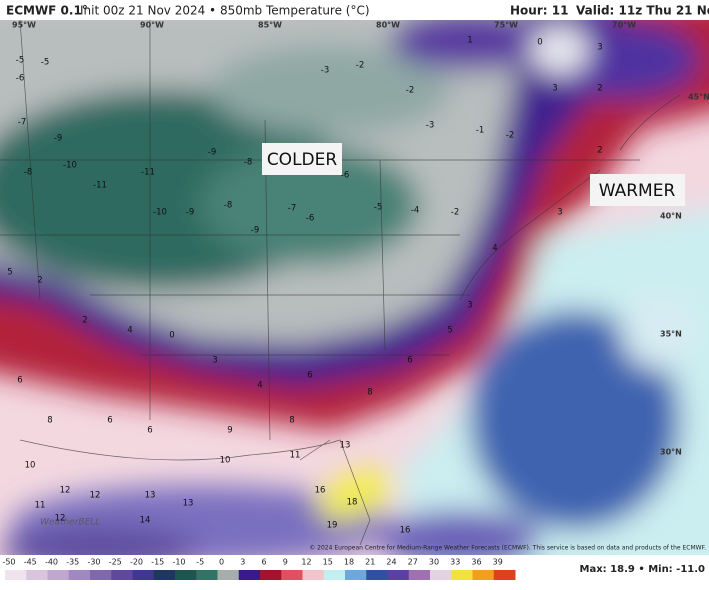  What do you see at coordinates (642, 11) in the screenshot?
I see `valid-time: Valid: 11z Thu 21 Nov 2024` at bounding box center [642, 11].